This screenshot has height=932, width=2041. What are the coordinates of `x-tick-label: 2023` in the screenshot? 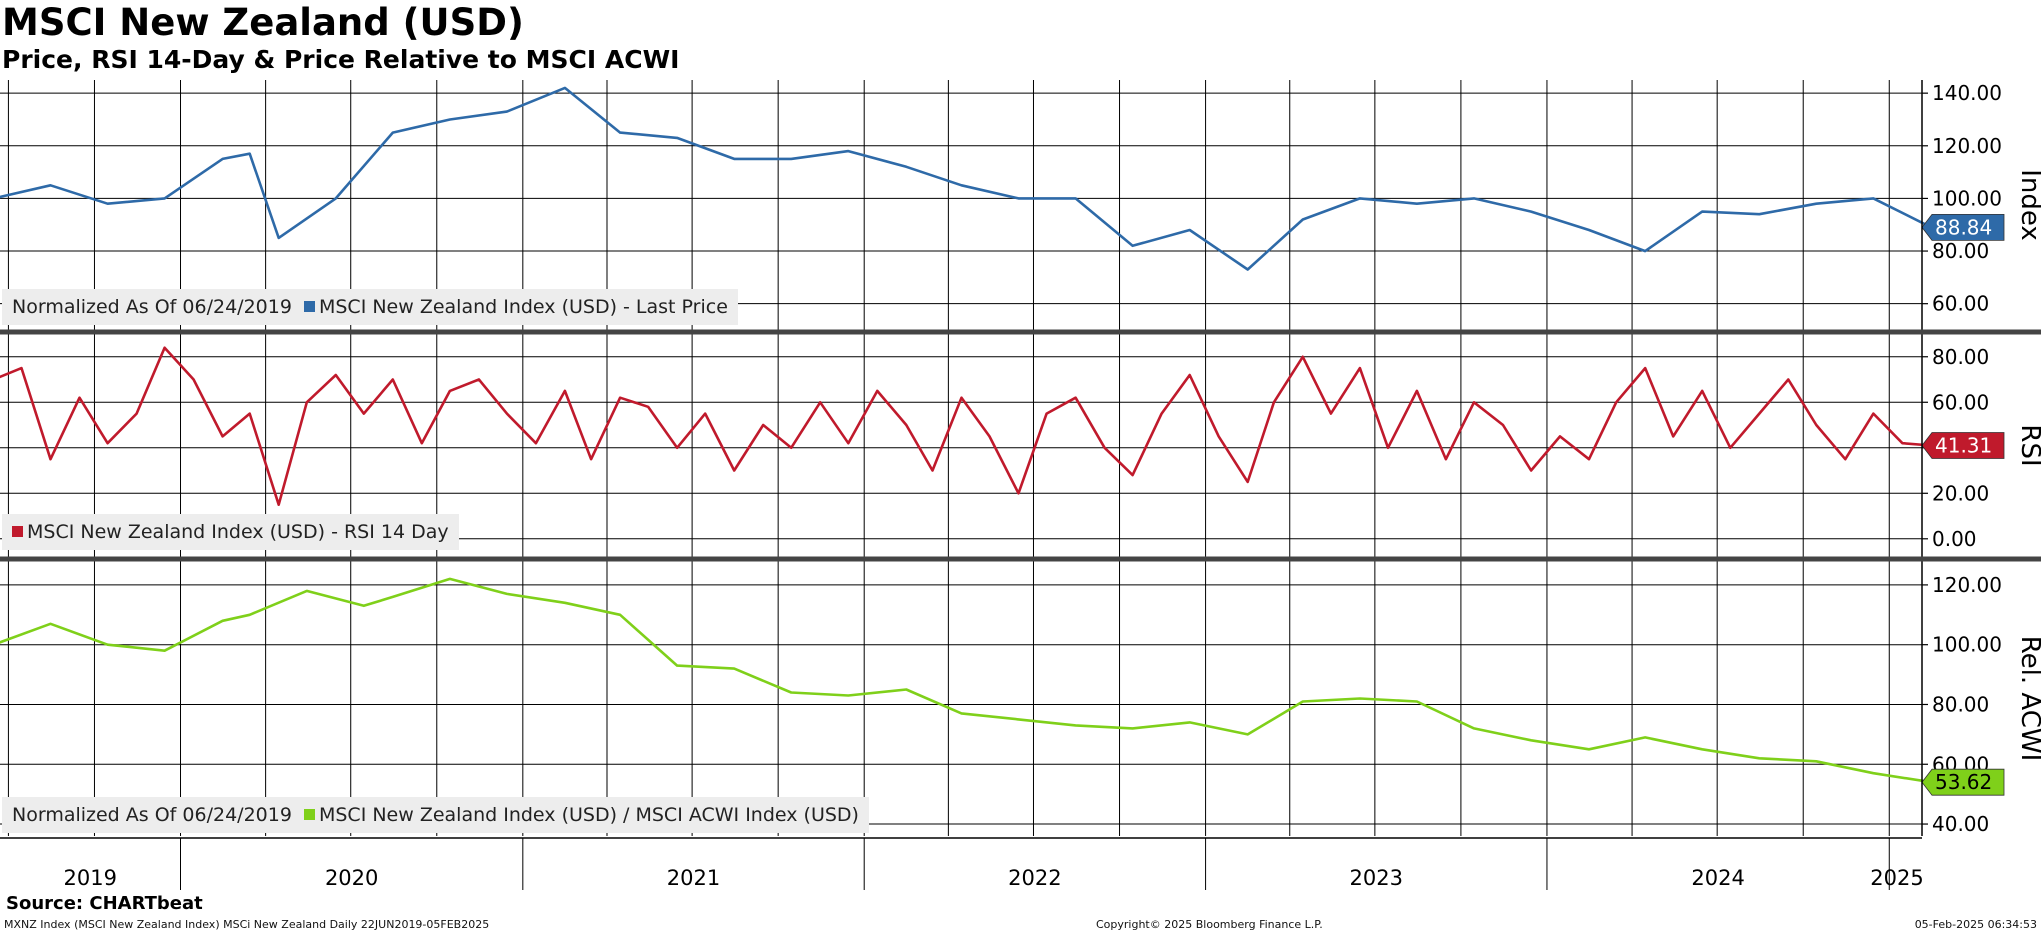 It's located at (1376, 878).